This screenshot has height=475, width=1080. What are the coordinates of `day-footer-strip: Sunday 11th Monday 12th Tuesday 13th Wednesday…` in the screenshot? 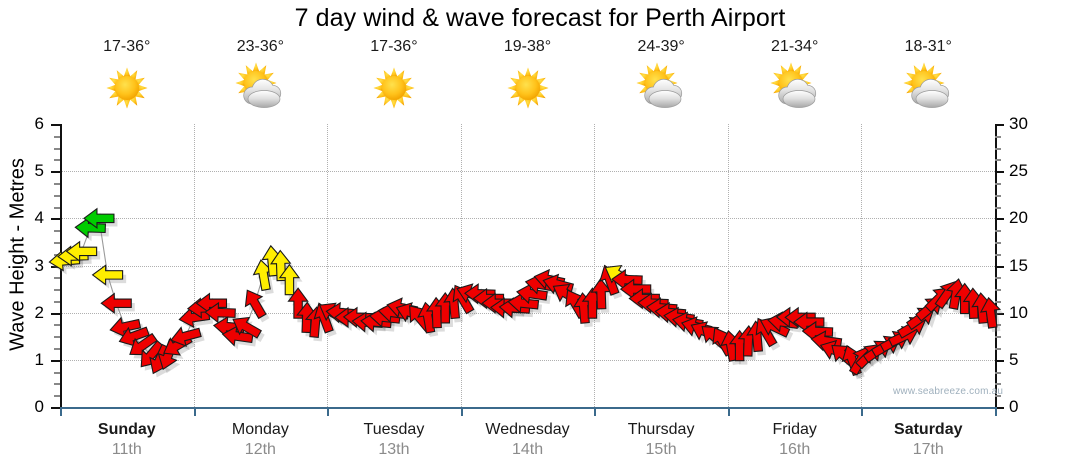 It's located at (527, 445).